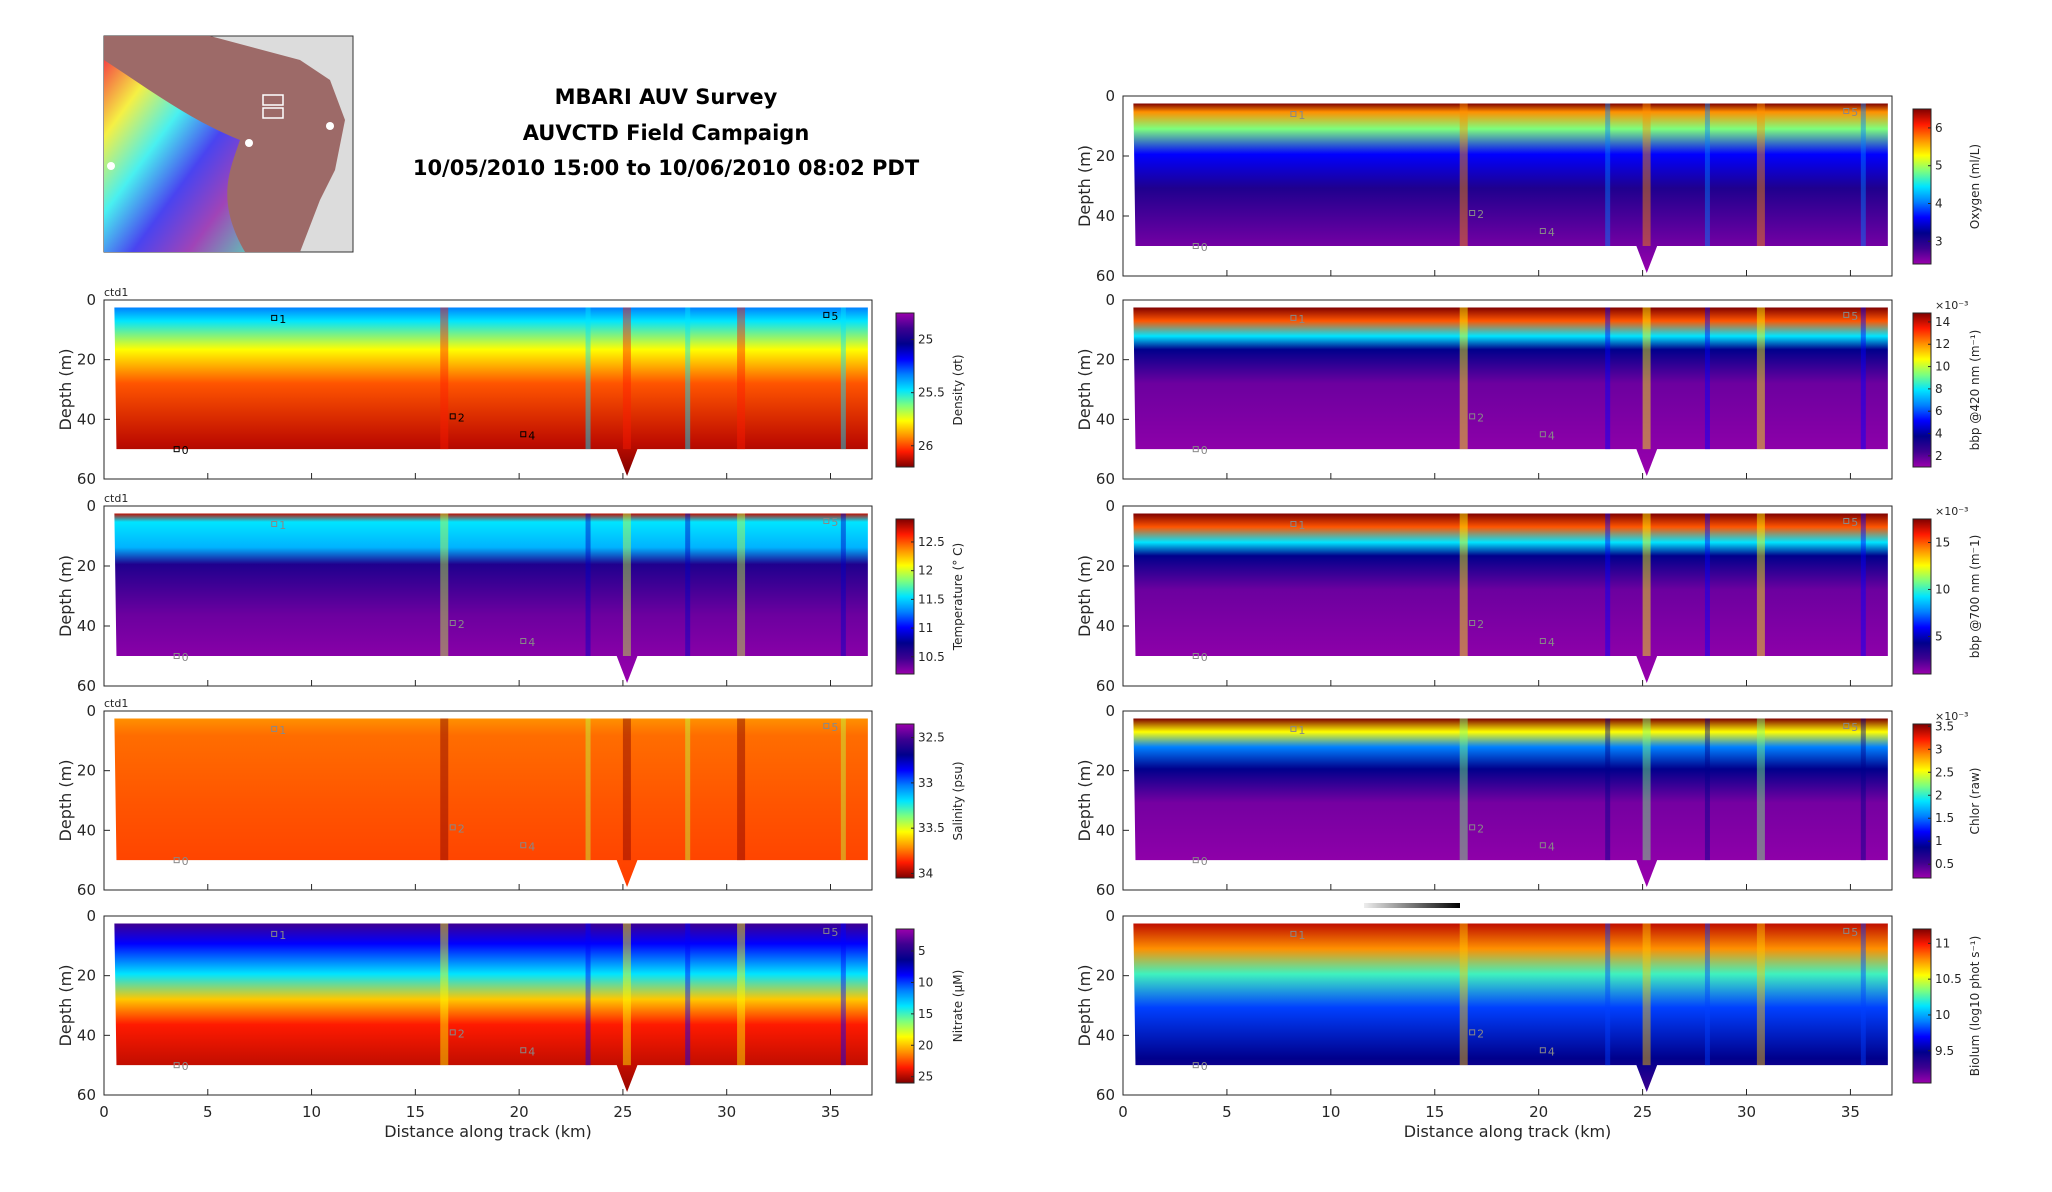  What do you see at coordinates (925, 873) in the screenshot?
I see `colorbar-tick-label: 34` at bounding box center [925, 873].